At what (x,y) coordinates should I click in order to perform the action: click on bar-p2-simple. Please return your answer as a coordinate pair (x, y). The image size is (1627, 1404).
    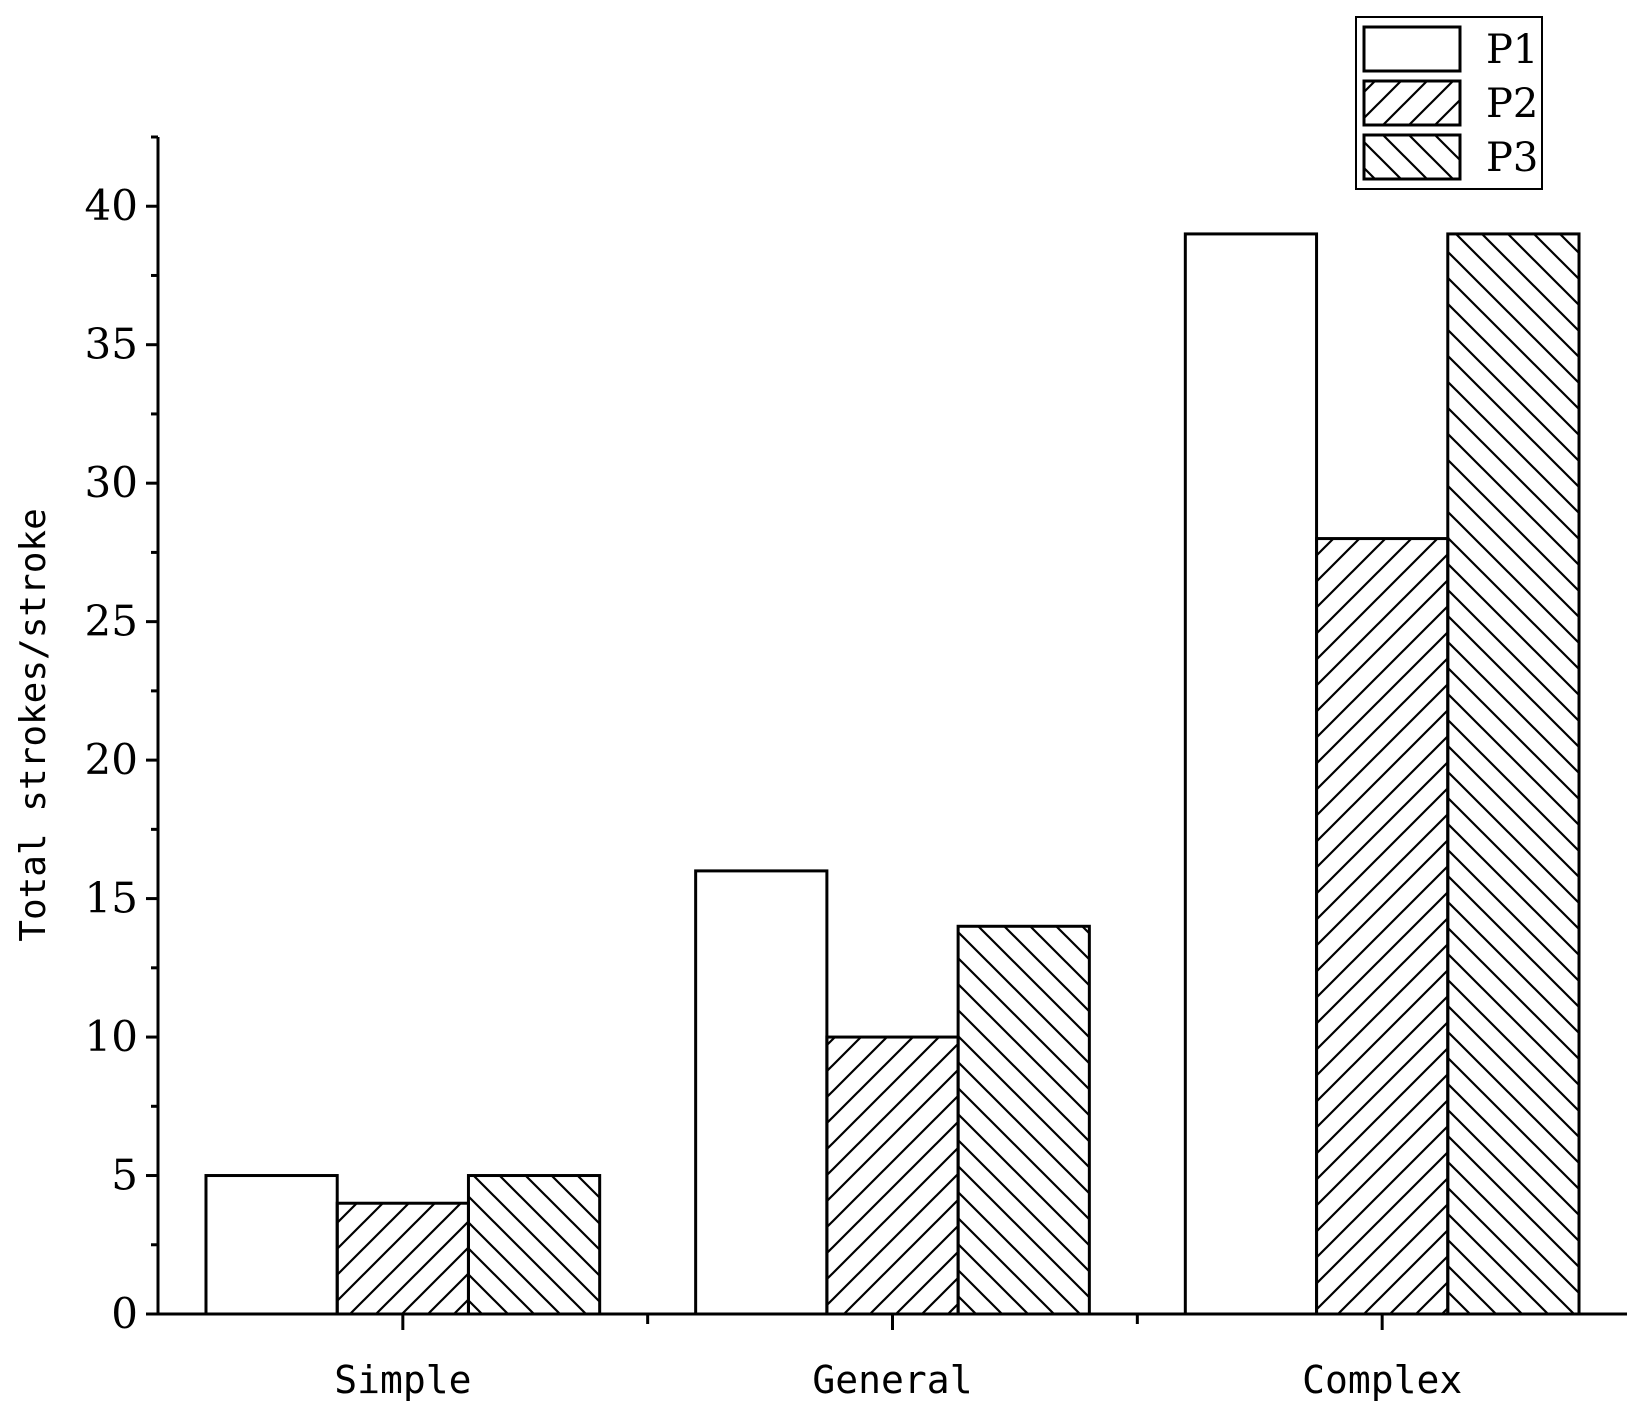
    Looking at the image, I should click on (402, 1258).